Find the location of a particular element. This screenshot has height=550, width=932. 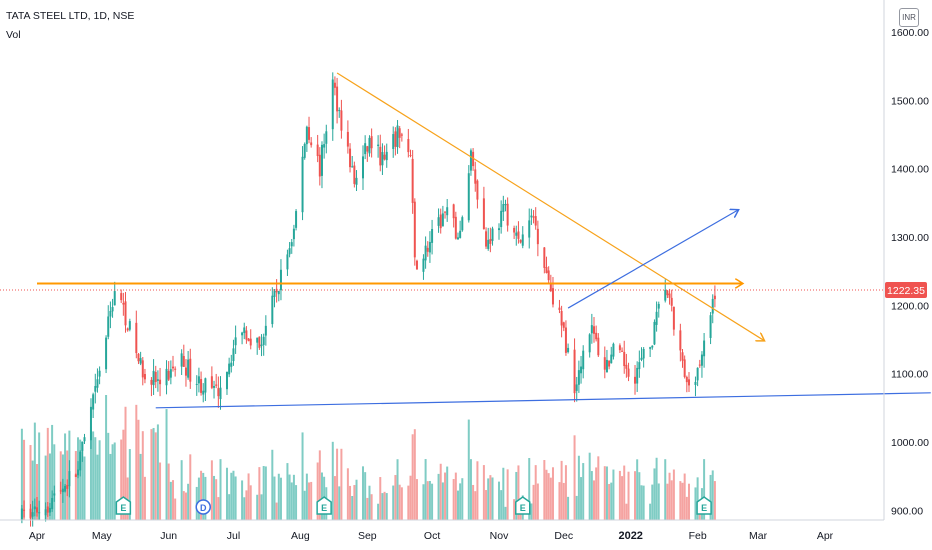

dividend-marker: D is located at coordinates (203, 507).